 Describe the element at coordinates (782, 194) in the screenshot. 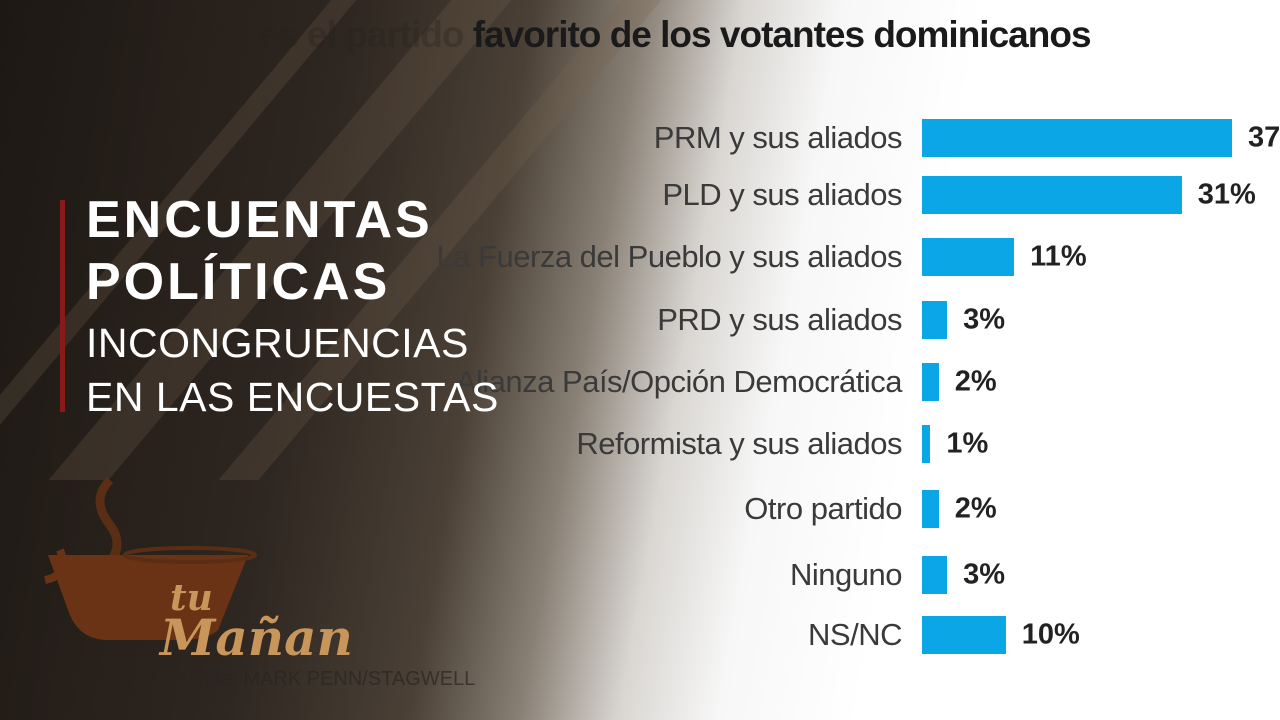

I see `category-label: PLD y sus aliados` at that location.